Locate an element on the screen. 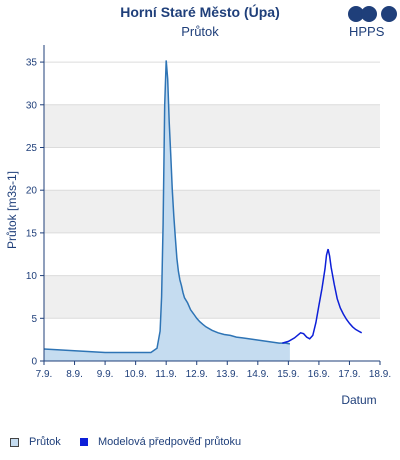 Image resolution: width=400 pixels, height=460 pixels. x-tick-label: 14.9. is located at coordinates (258, 374).